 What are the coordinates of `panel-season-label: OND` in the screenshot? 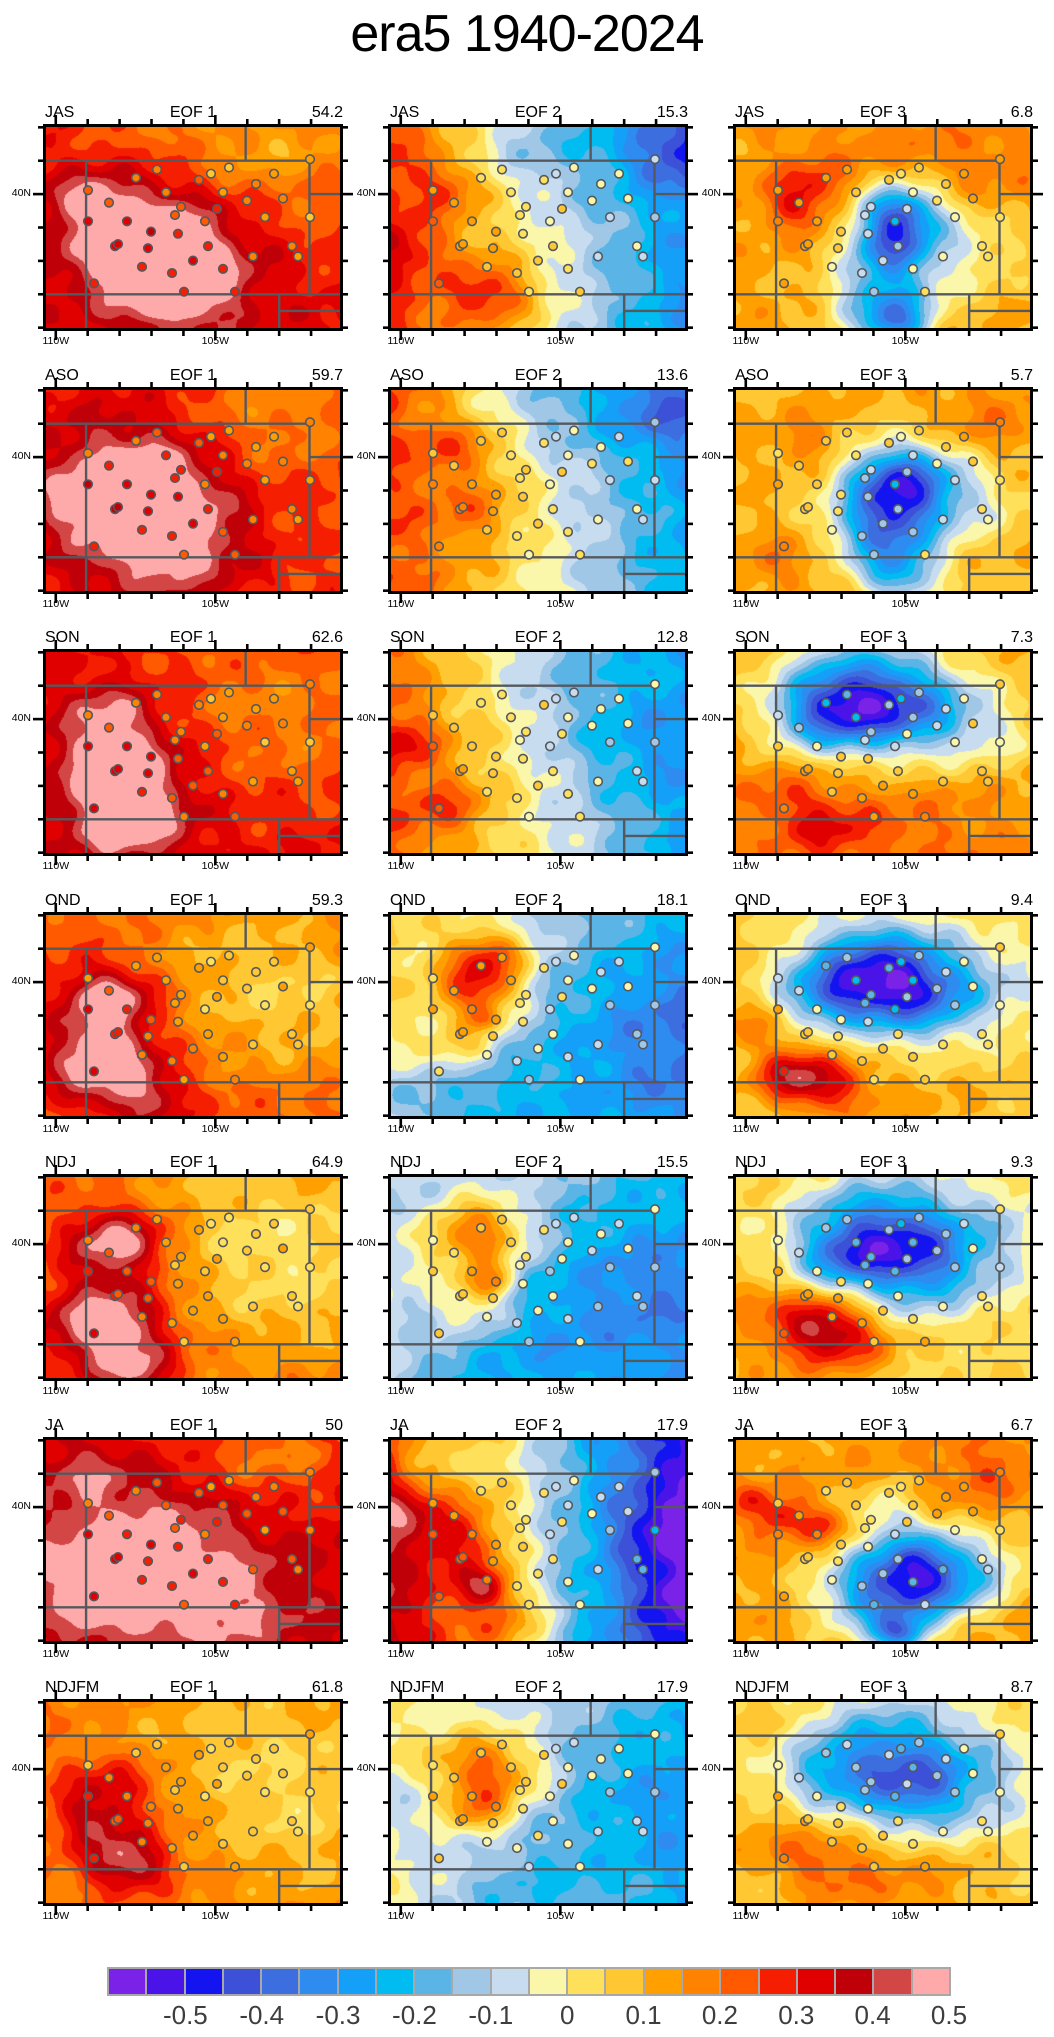 It's located at (753, 900).